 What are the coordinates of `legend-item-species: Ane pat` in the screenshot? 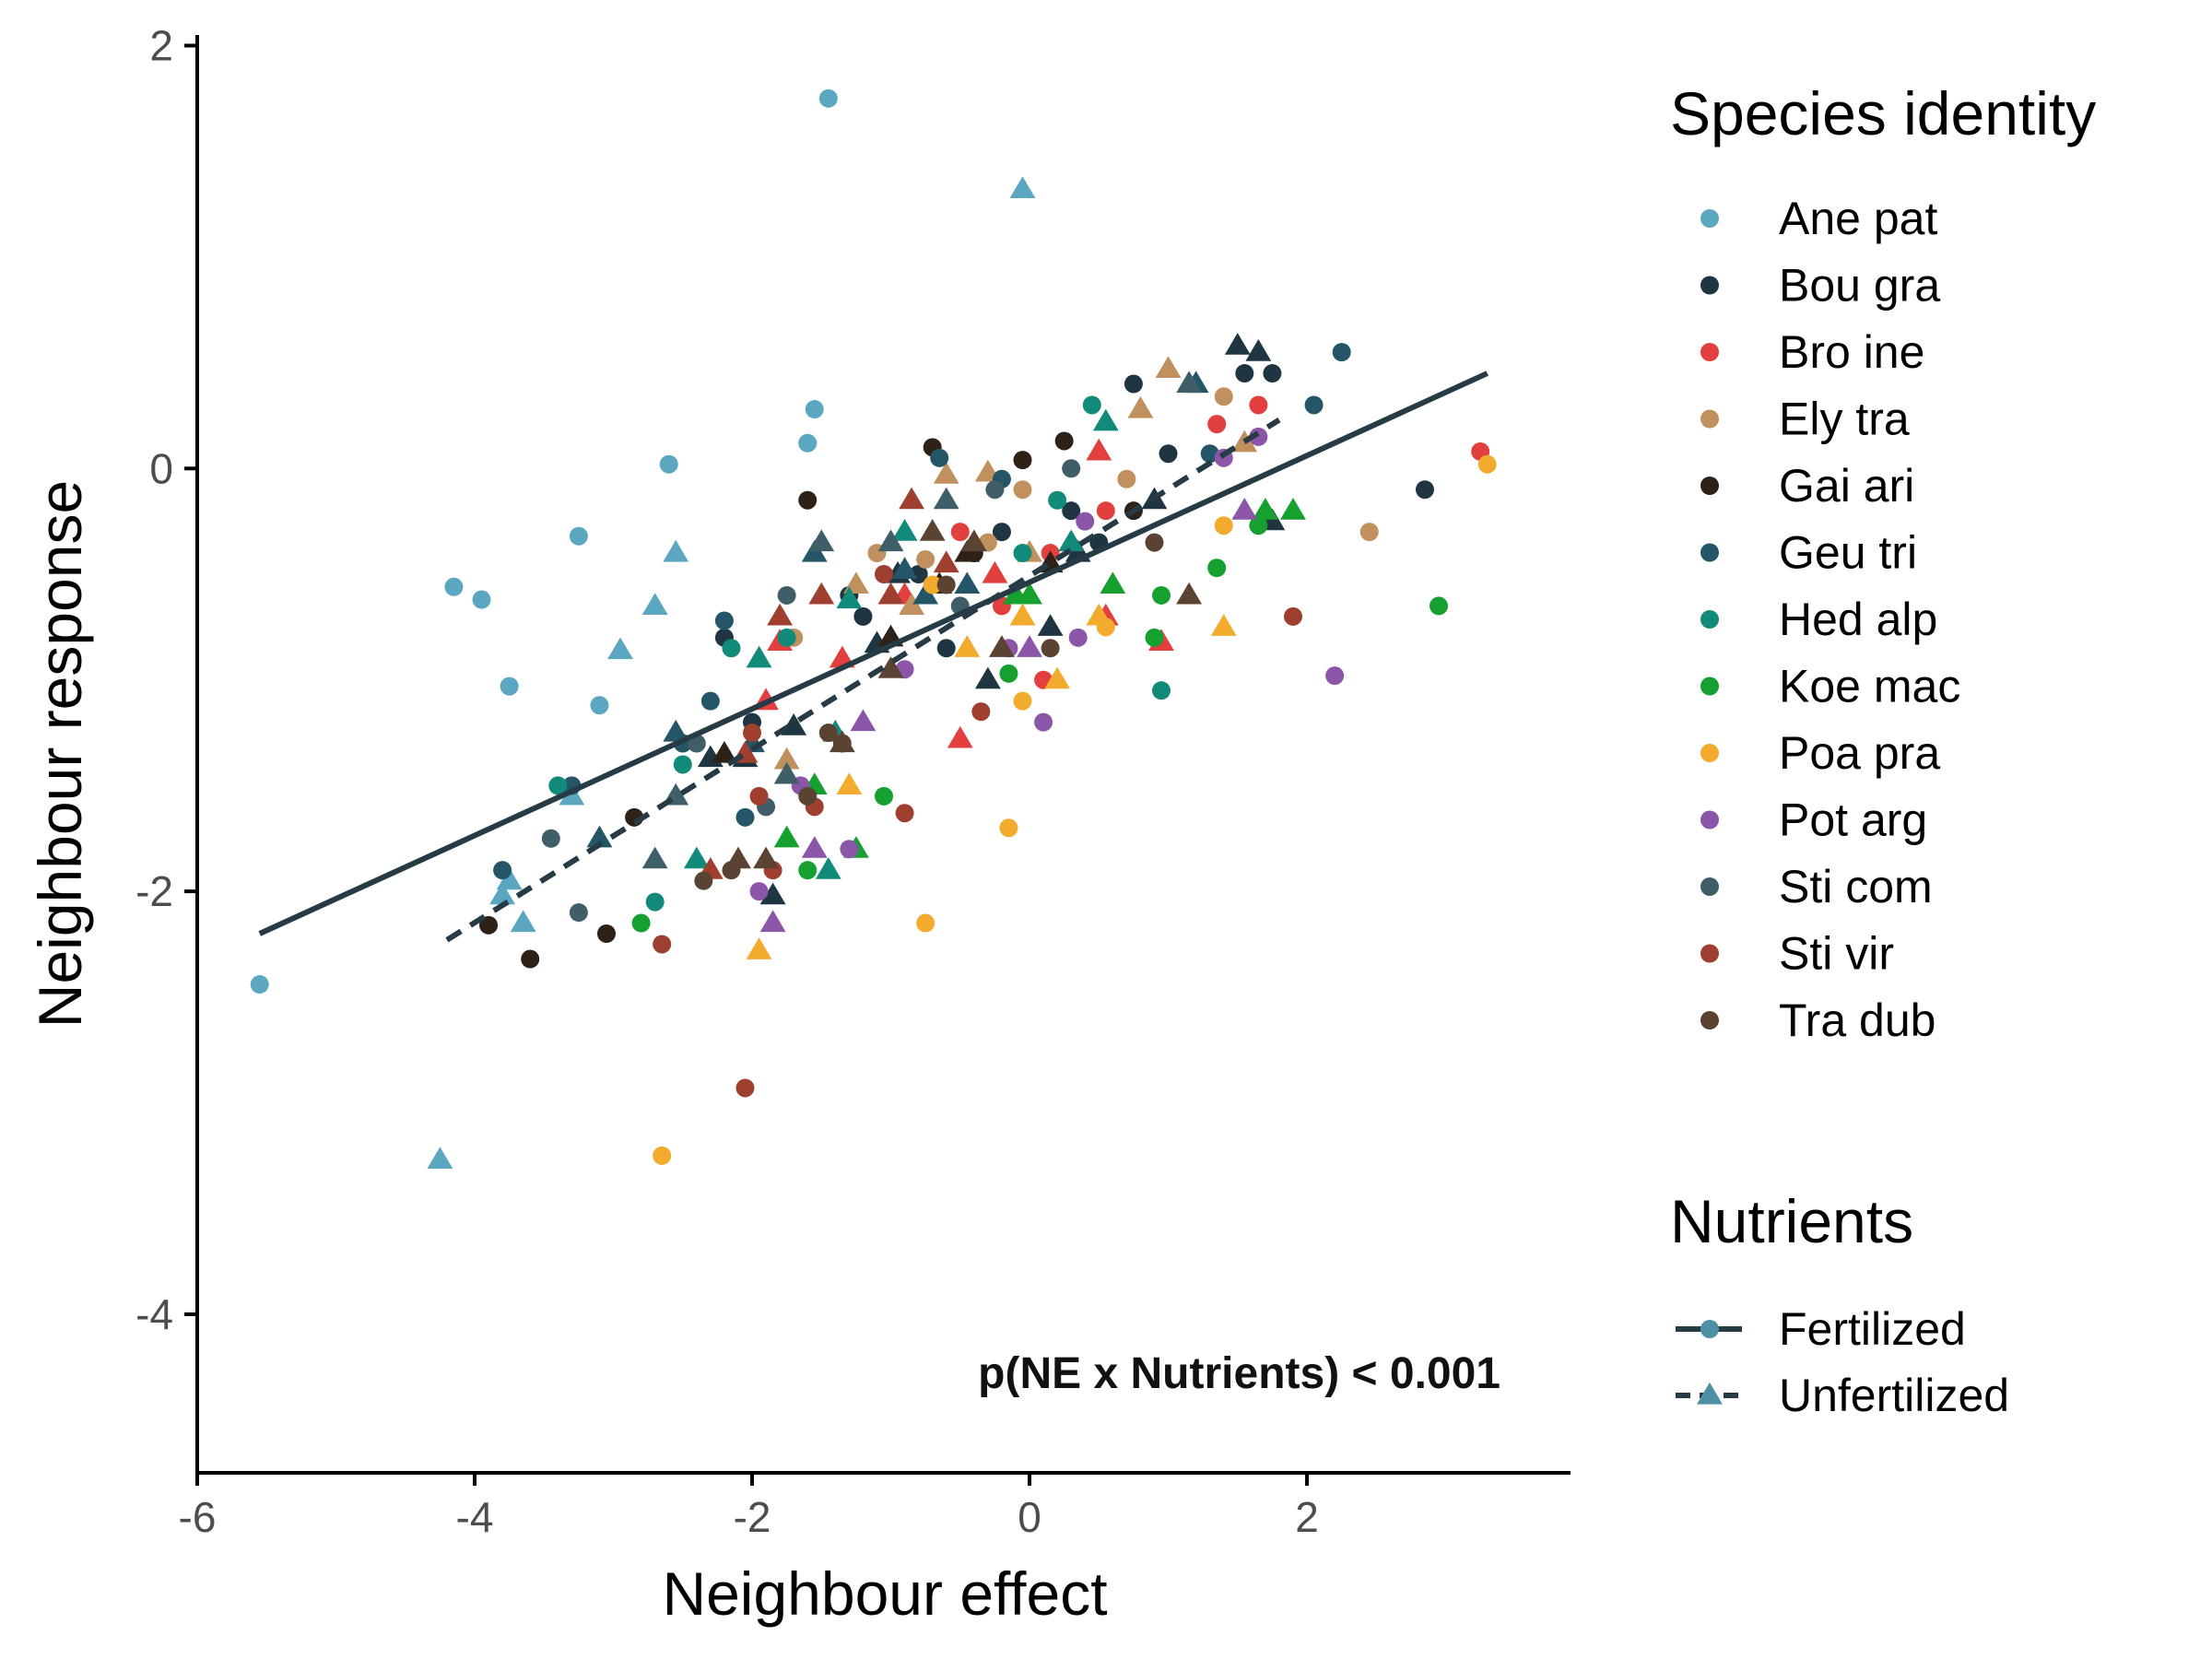 It's located at (1818, 218).